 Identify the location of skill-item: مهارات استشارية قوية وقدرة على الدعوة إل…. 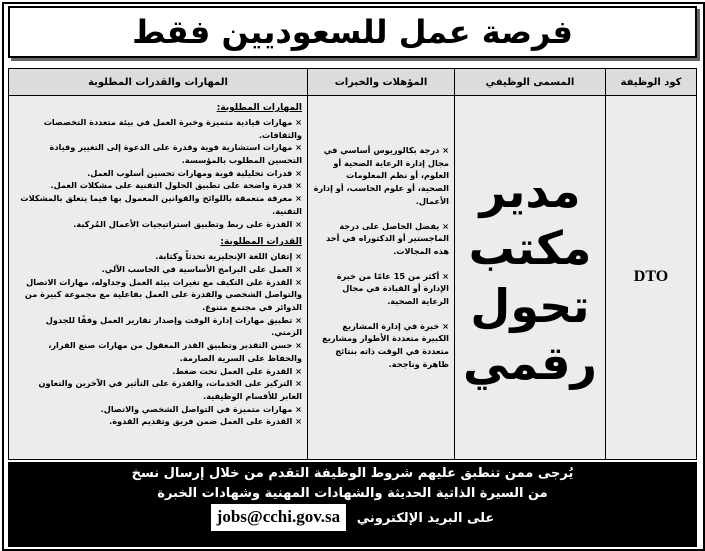
(158, 153).